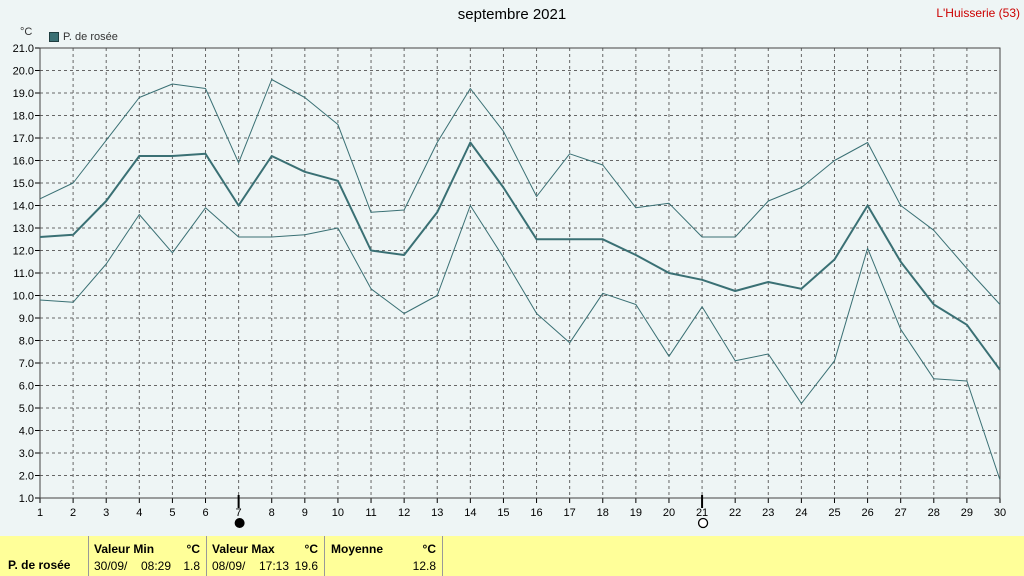 The height and width of the screenshot is (576, 1024). What do you see at coordinates (23, 184) in the screenshot?
I see `y-tick-label: 15.0` at bounding box center [23, 184].